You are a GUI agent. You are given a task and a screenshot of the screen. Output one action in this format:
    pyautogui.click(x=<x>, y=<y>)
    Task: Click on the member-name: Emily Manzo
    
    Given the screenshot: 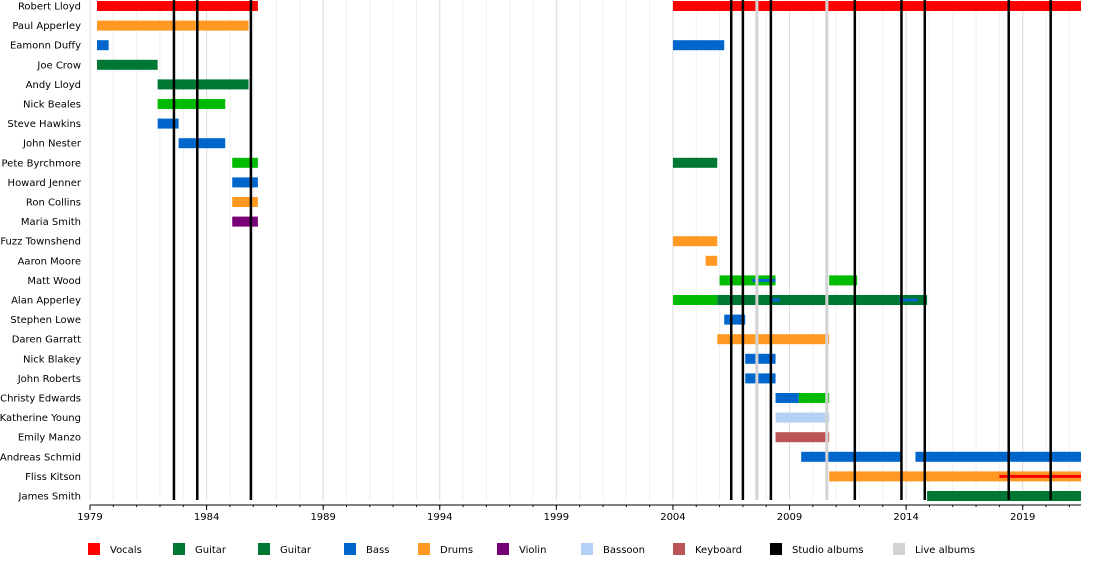 What is the action you would take?
    pyautogui.click(x=49, y=438)
    